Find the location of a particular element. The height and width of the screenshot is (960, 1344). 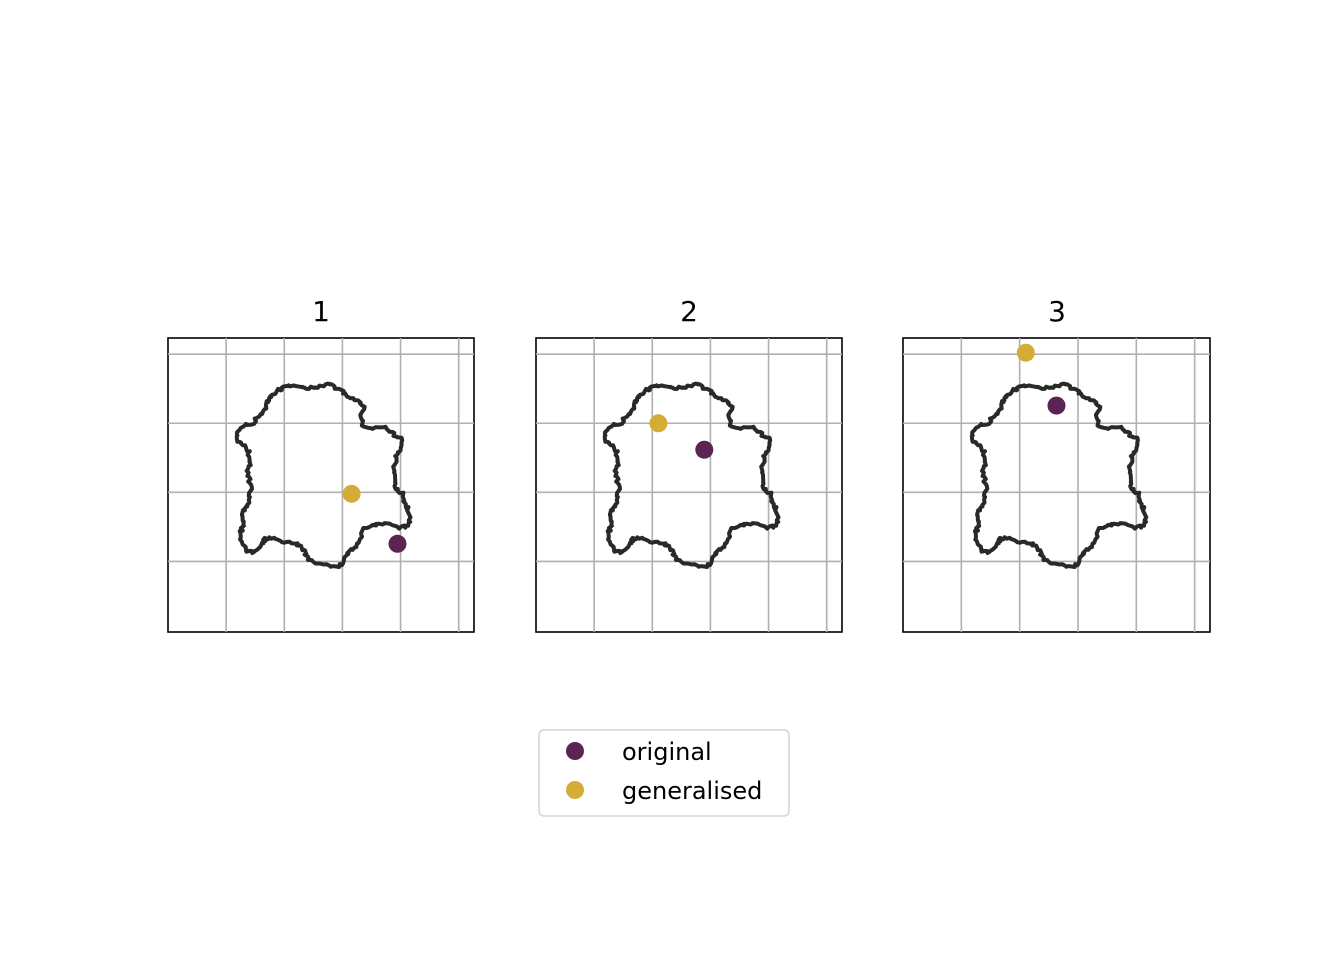

panel-title-3: 3 is located at coordinates (1057, 311).